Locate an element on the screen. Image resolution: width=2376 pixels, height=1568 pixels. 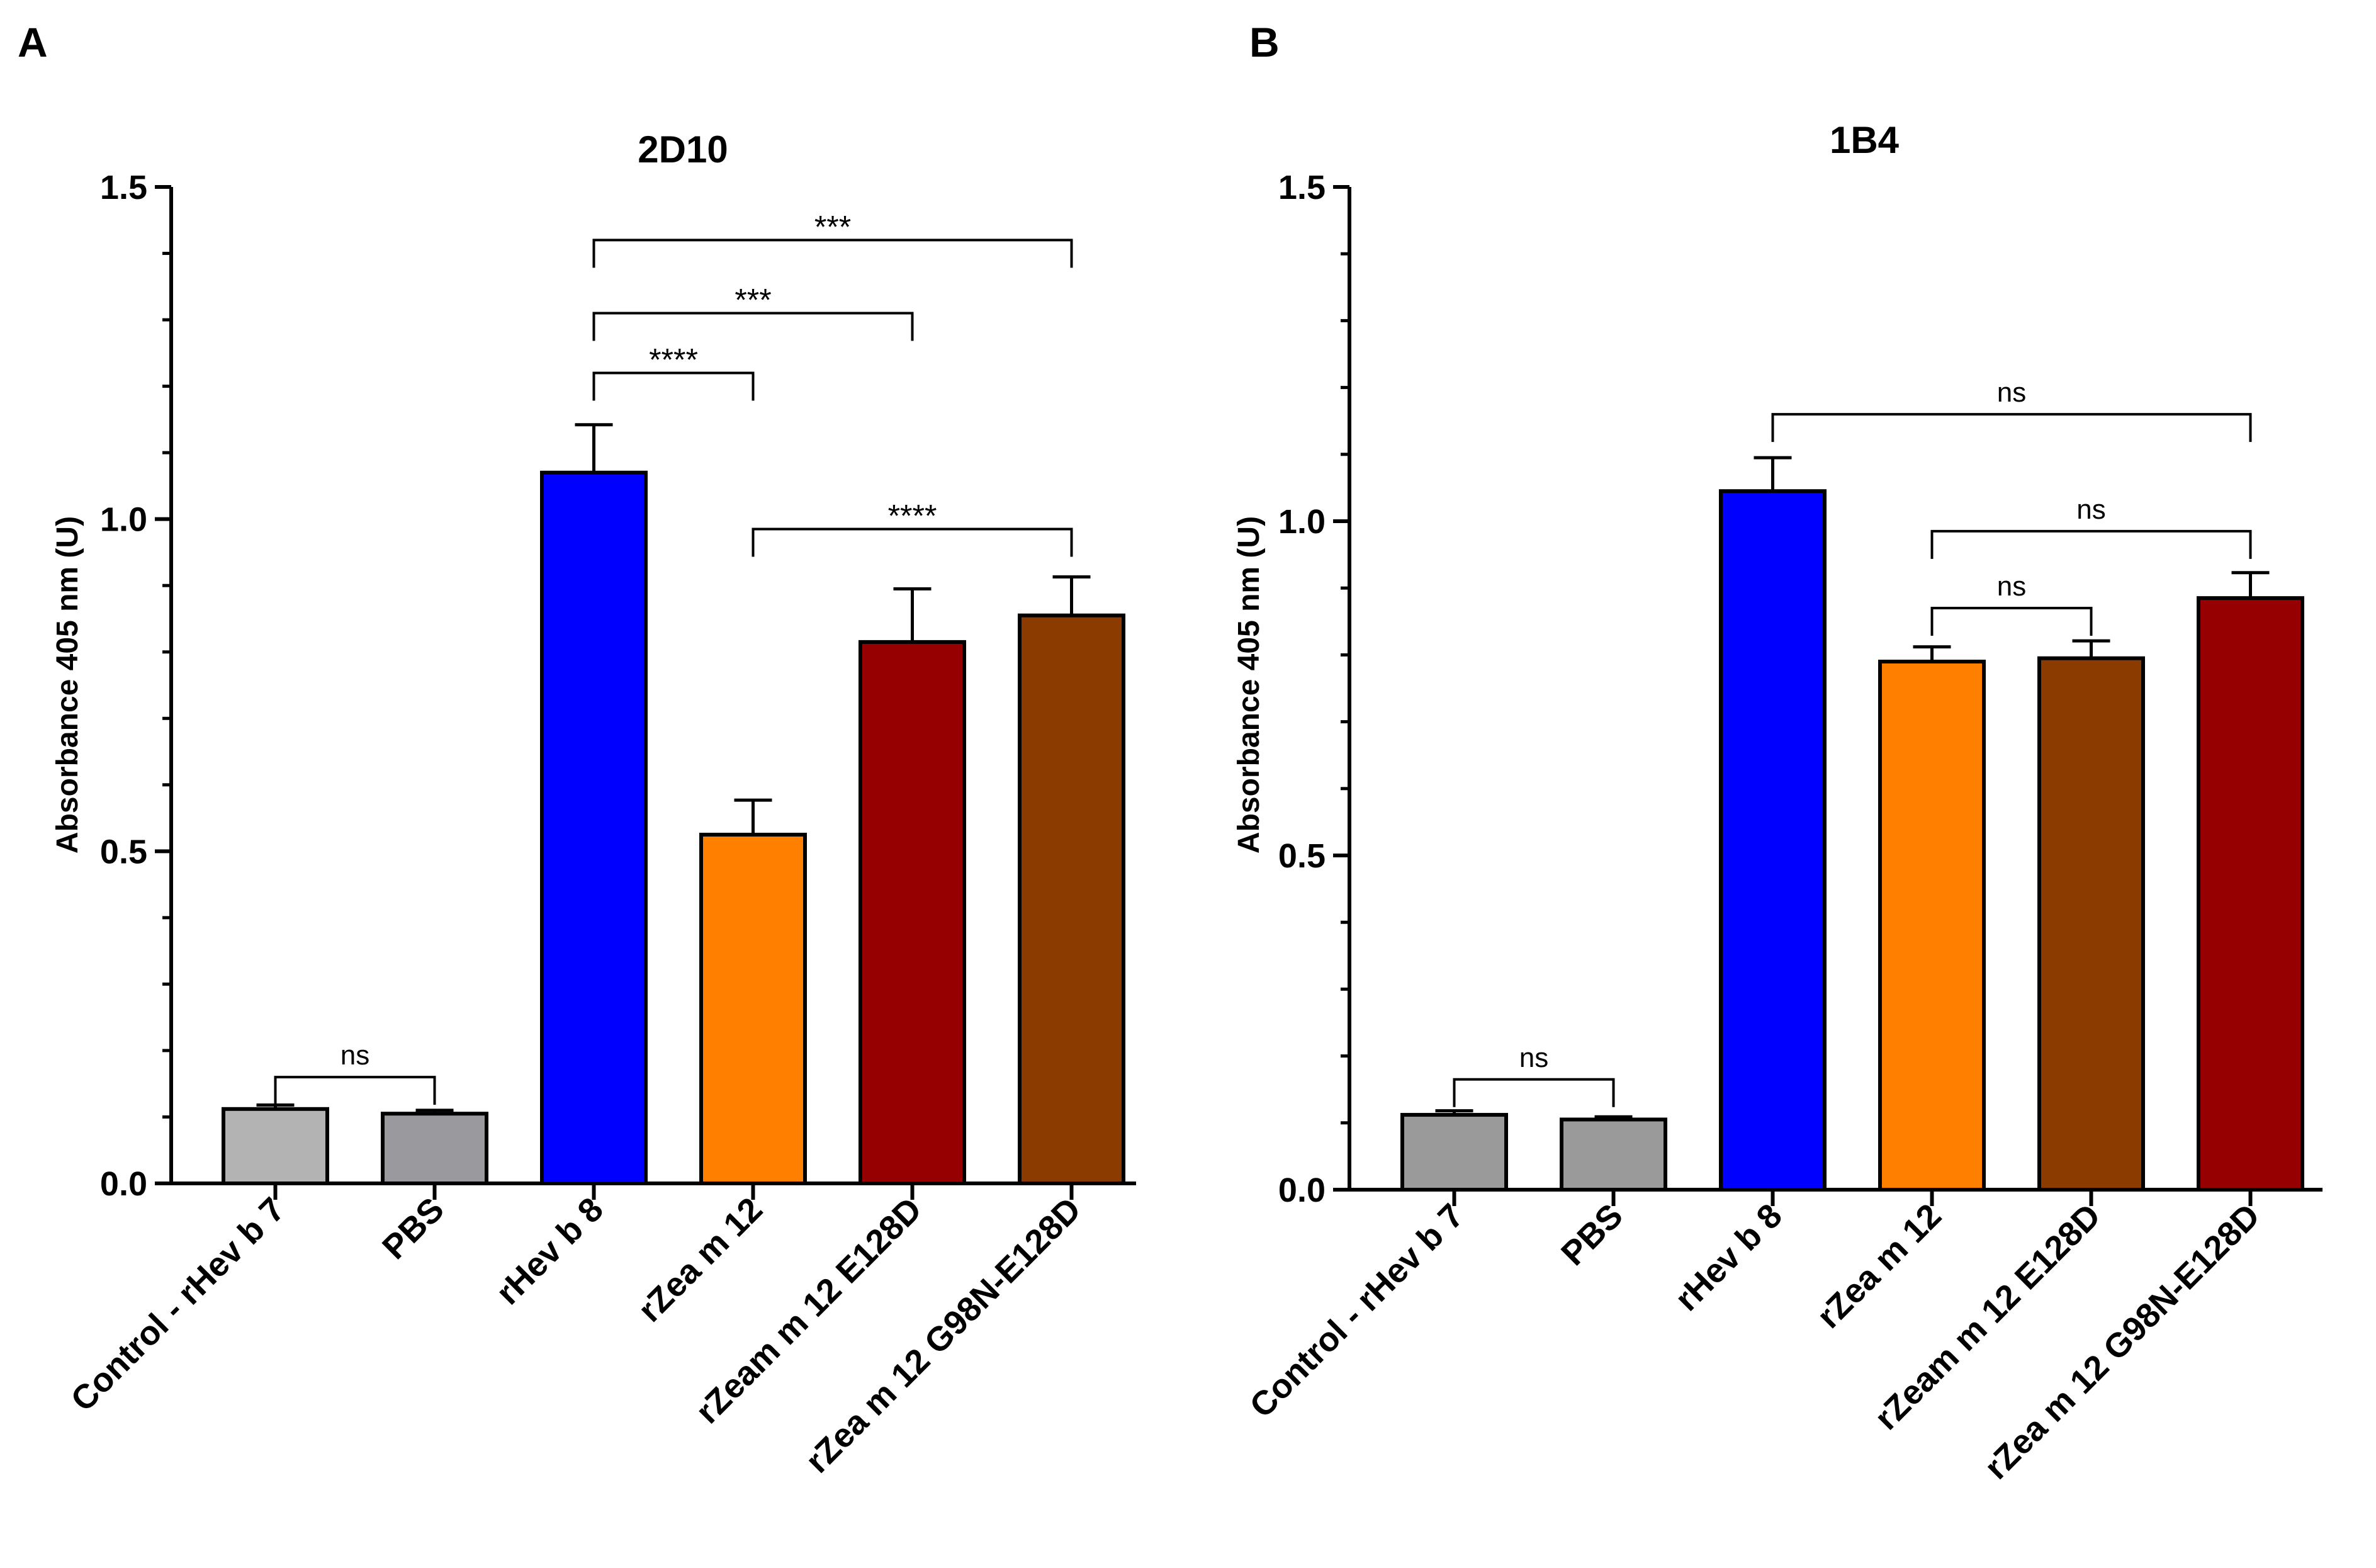
panel-label: A is located at coordinates (33, 42).